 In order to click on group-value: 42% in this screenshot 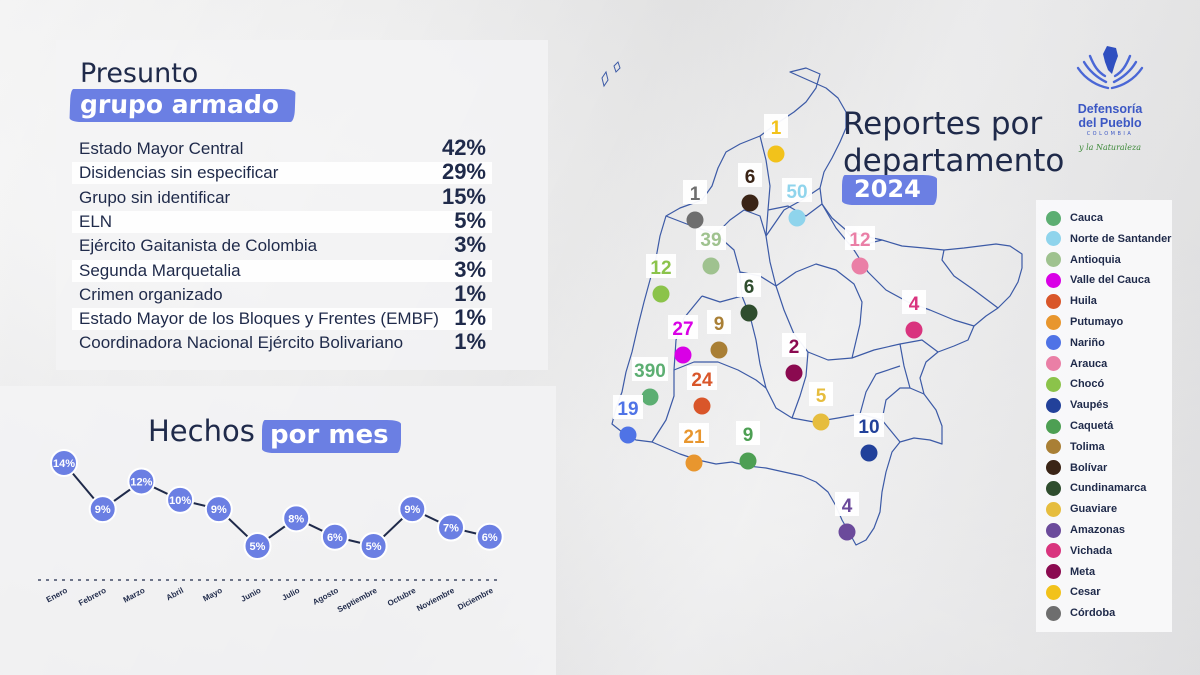, I will do `click(463, 147)`.